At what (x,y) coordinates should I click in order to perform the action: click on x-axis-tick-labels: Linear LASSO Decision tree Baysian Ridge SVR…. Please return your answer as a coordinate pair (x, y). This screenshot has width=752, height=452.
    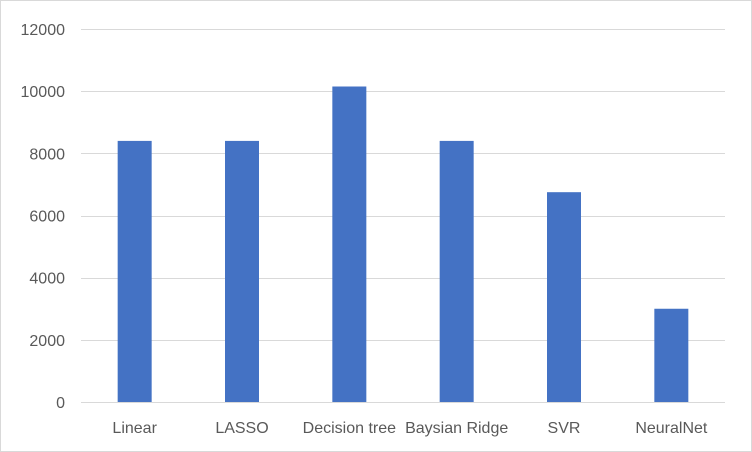
    Looking at the image, I should click on (409, 428).